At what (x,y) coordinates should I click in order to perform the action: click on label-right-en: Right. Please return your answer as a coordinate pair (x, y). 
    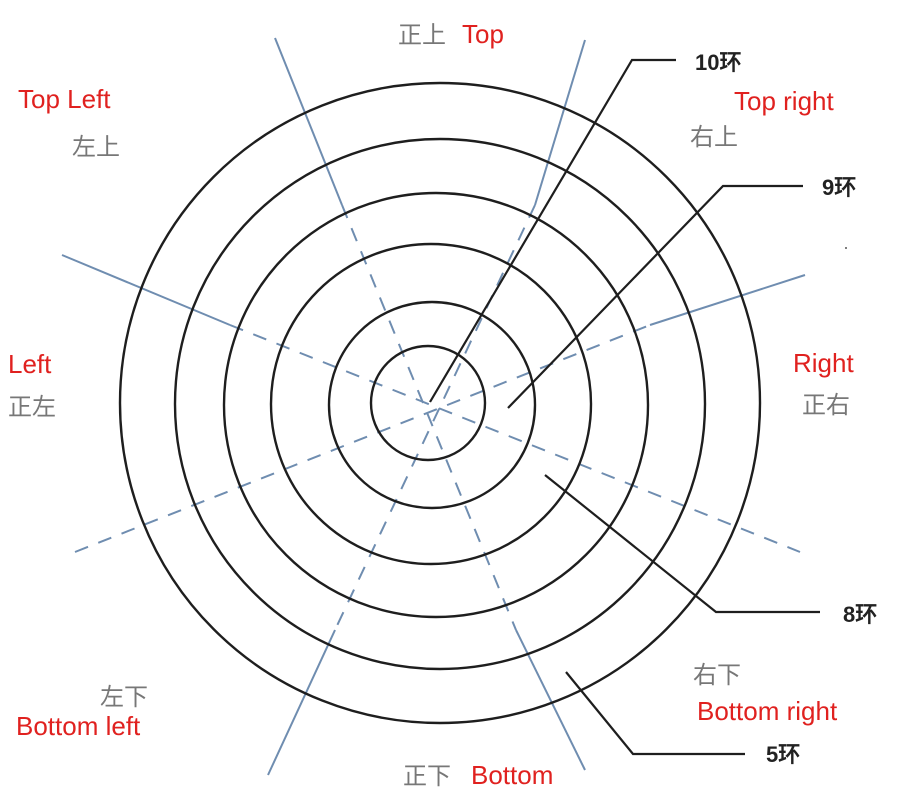
    Looking at the image, I should click on (823, 363).